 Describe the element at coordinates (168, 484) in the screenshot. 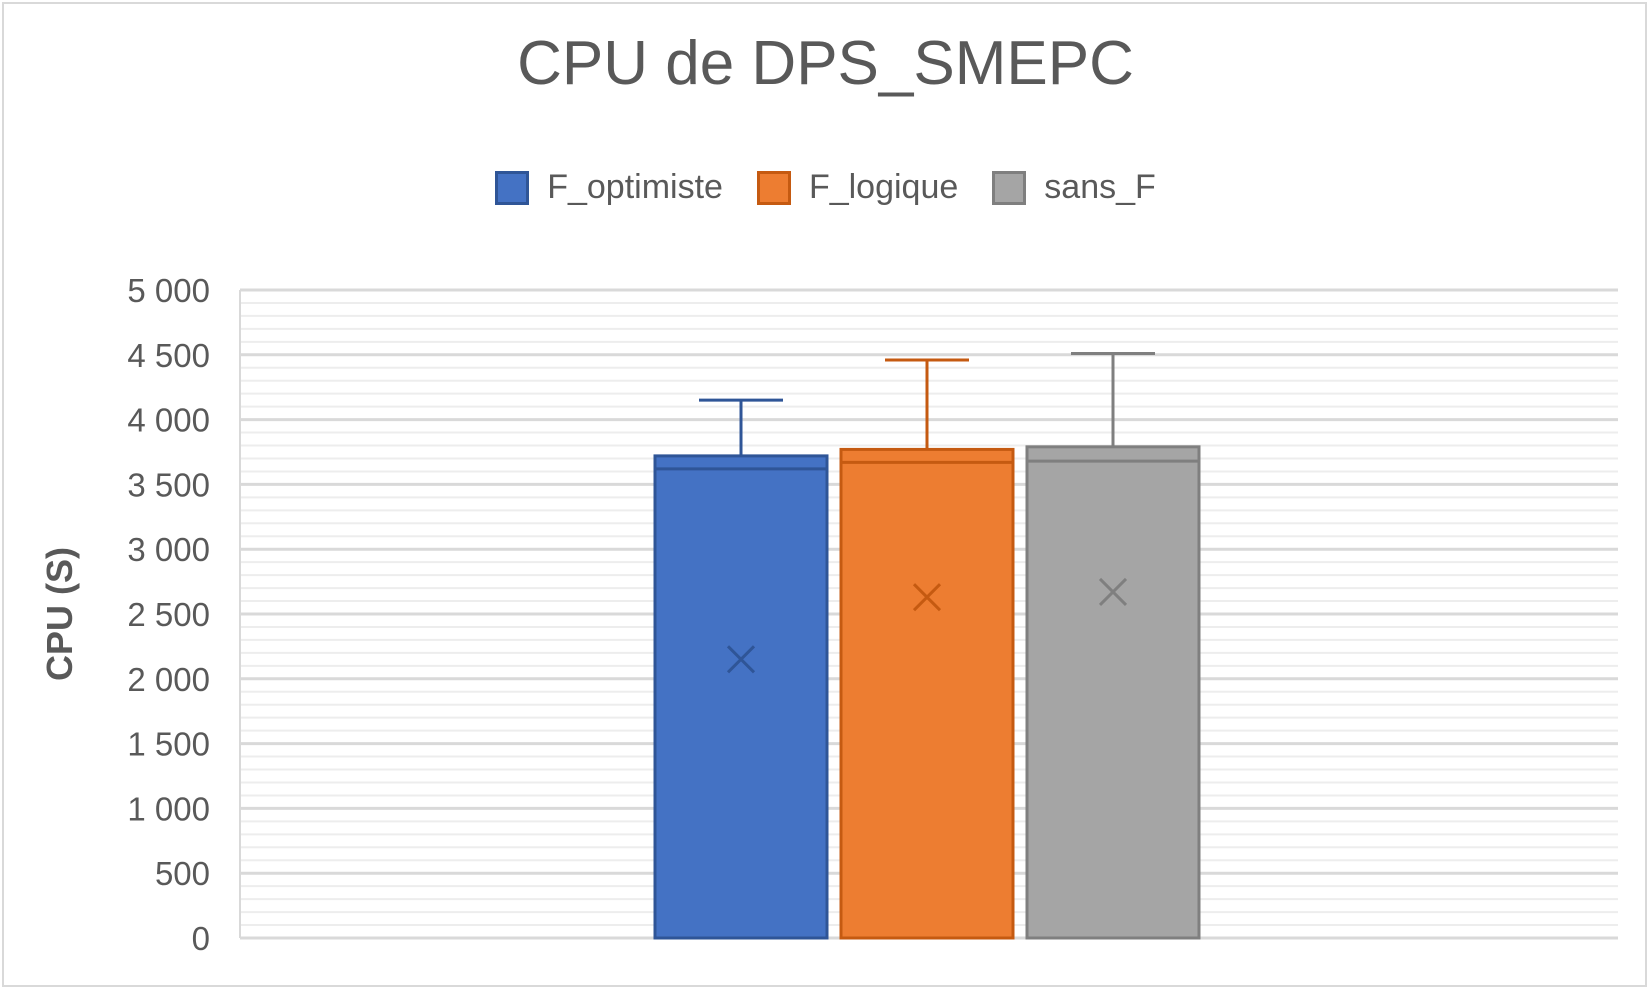

I see `y-tick-label: 3 500` at that location.